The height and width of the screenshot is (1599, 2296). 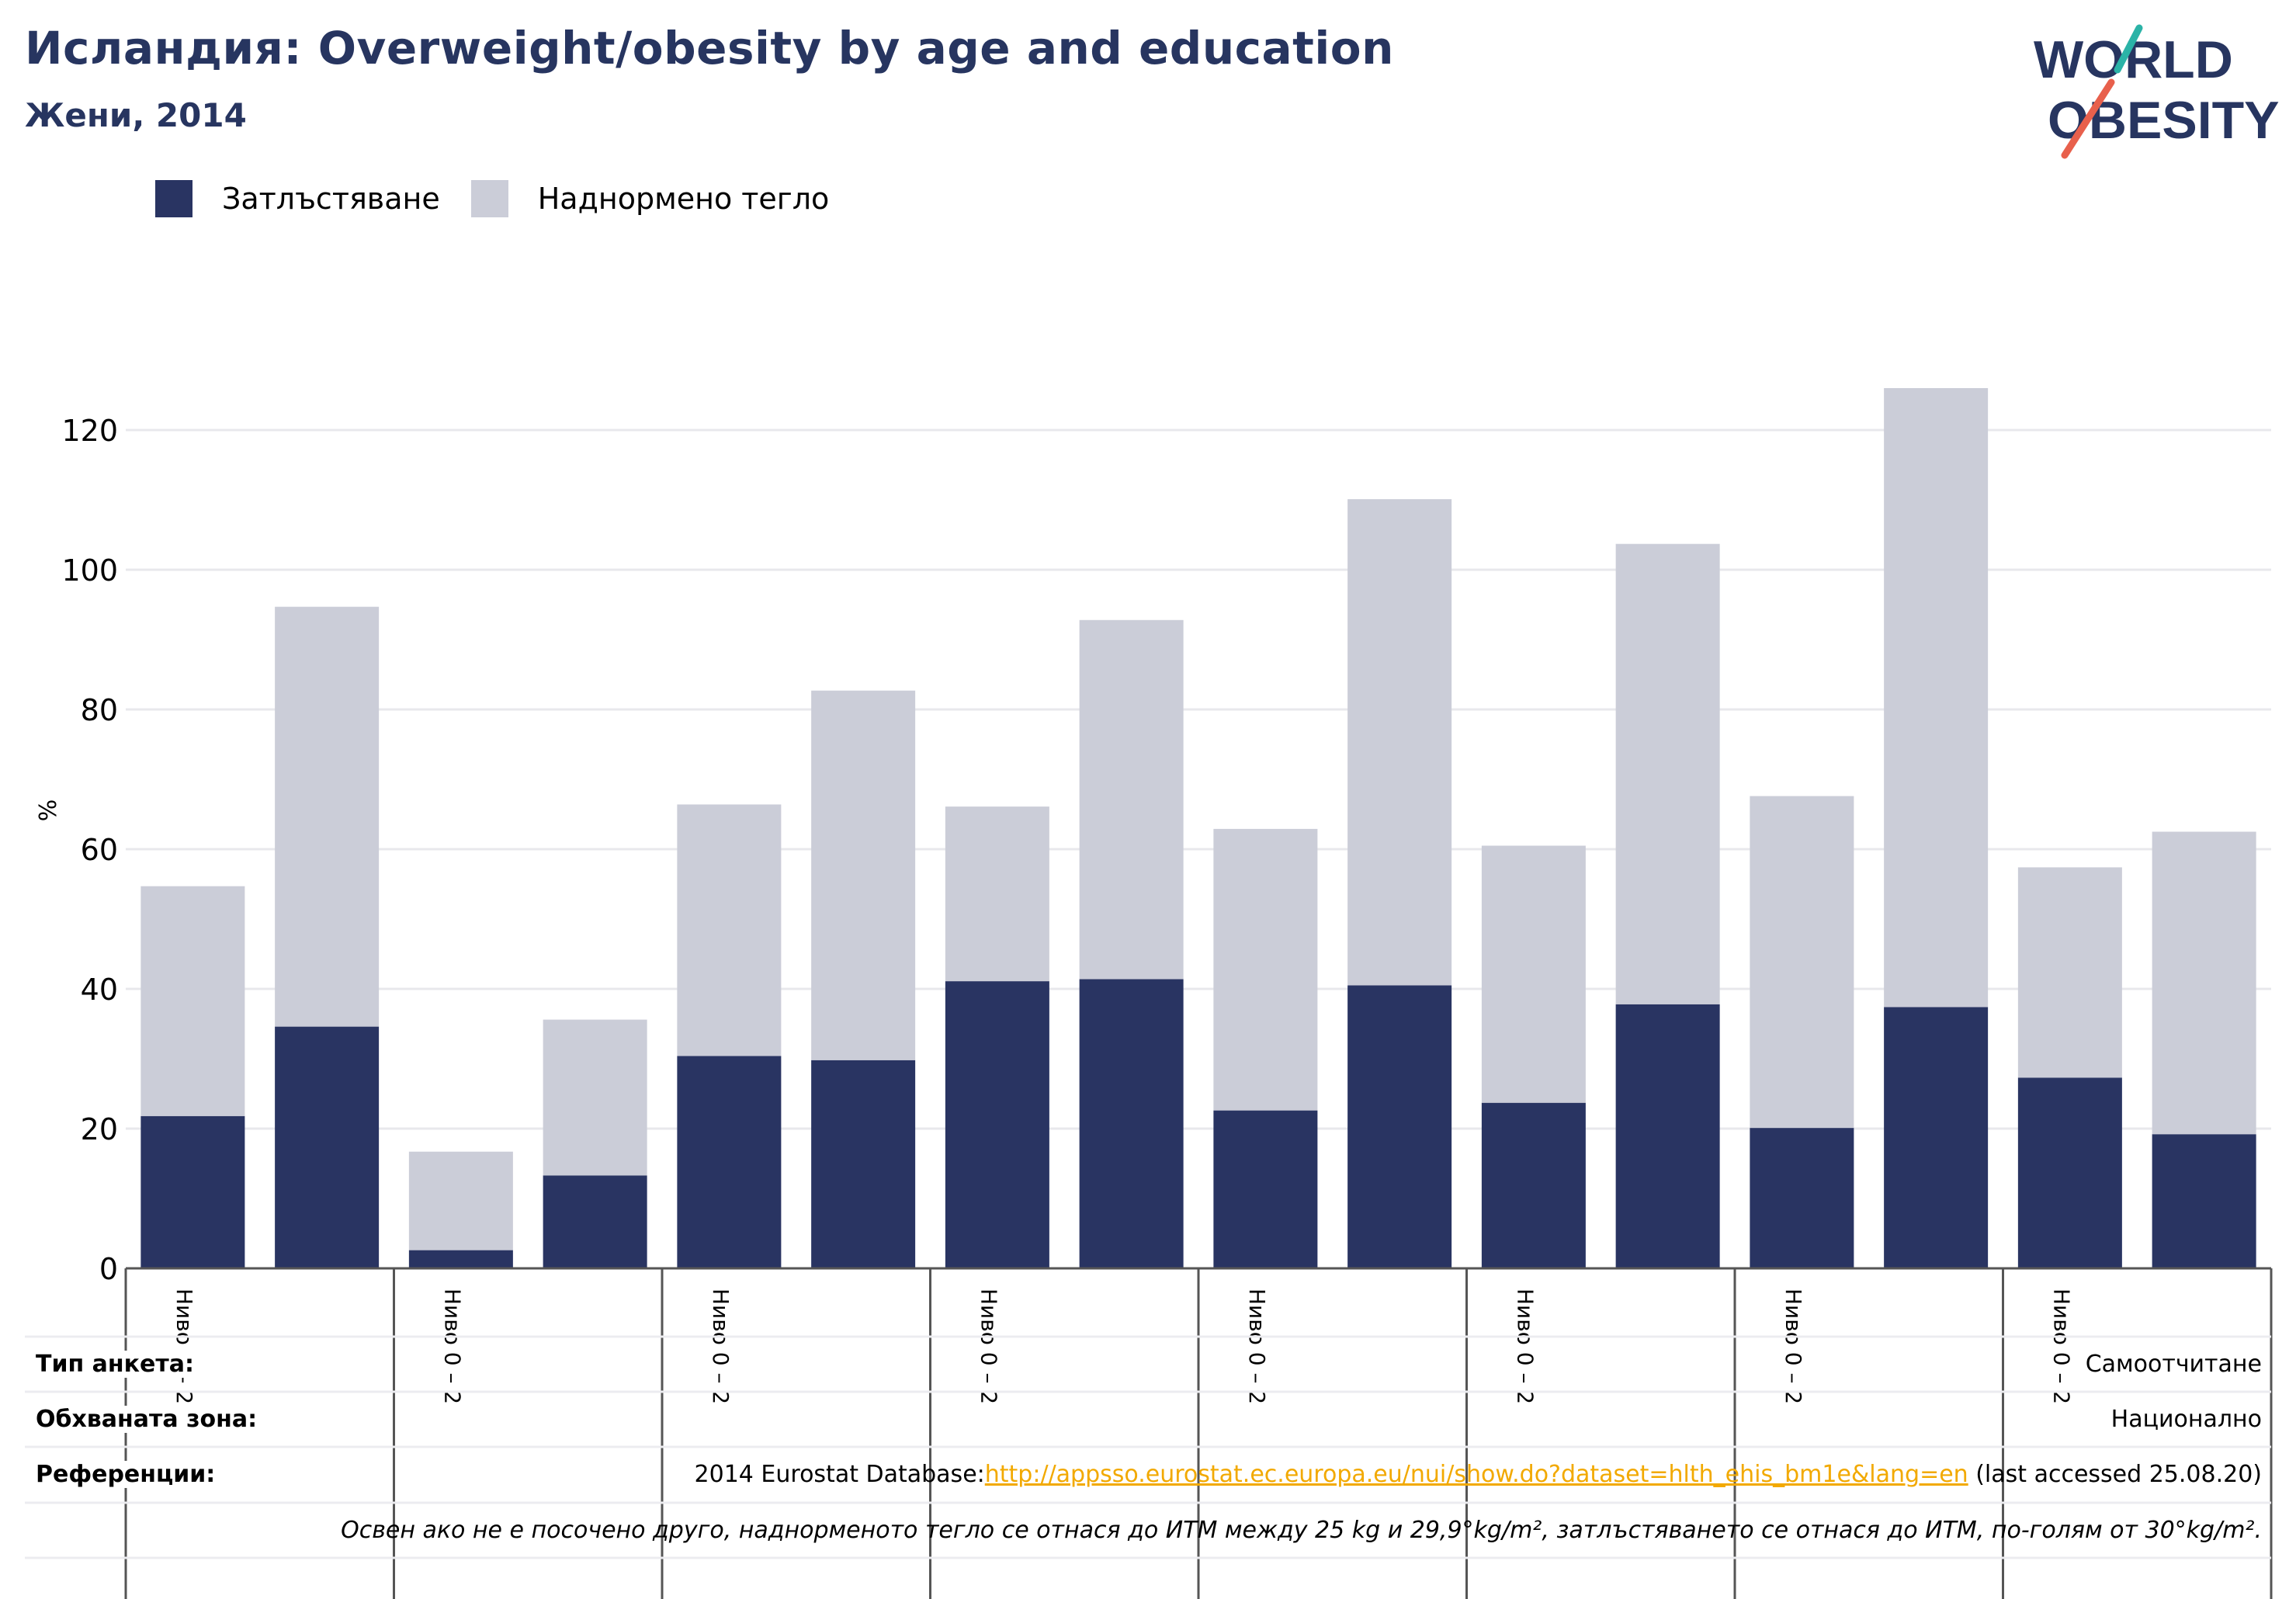 What do you see at coordinates (128, 1474) in the screenshot?
I see `references-label: Референции:` at bounding box center [128, 1474].